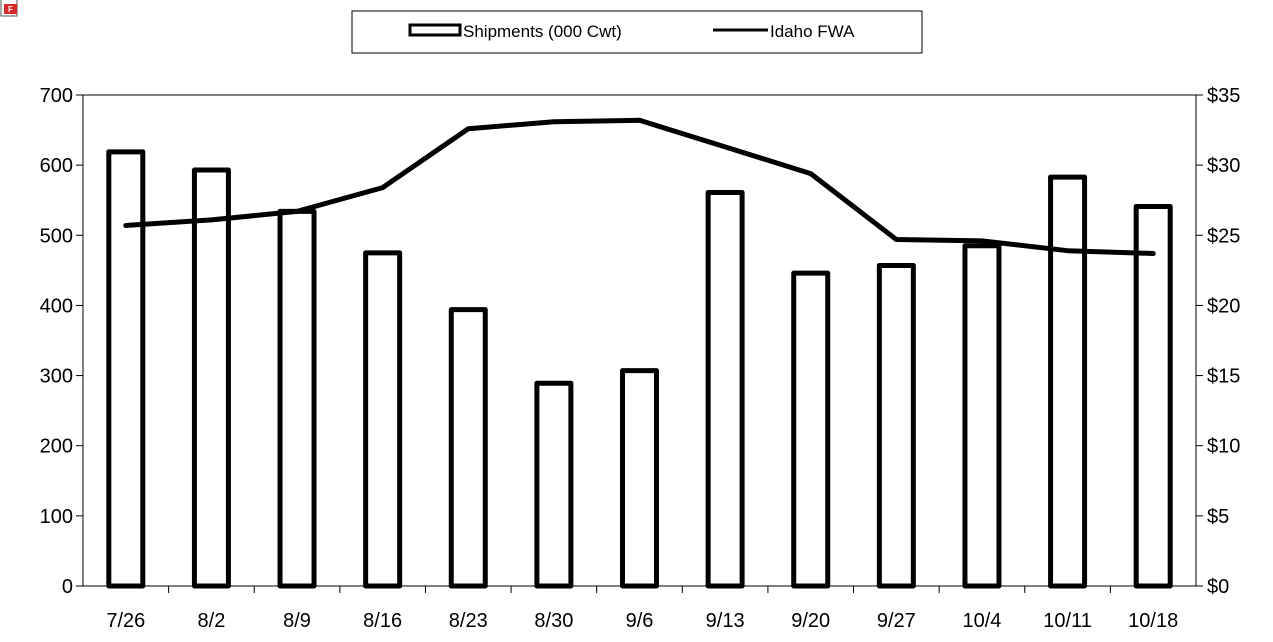 This screenshot has width=1273, height=642. Describe the element at coordinates (1223, 96) in the screenshot. I see `y-right-tick-label: $35` at that location.